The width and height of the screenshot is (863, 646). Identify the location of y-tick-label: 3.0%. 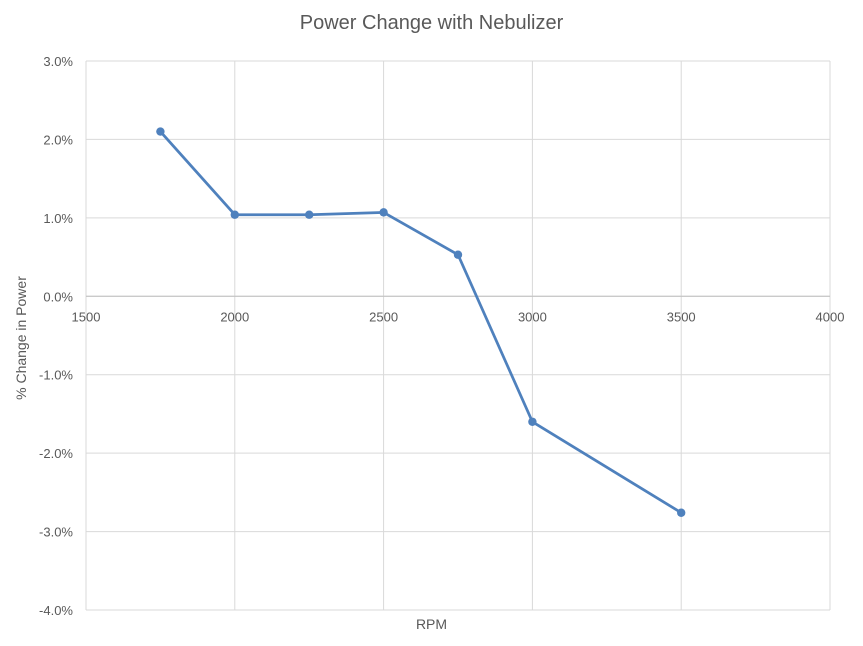
(58, 61).